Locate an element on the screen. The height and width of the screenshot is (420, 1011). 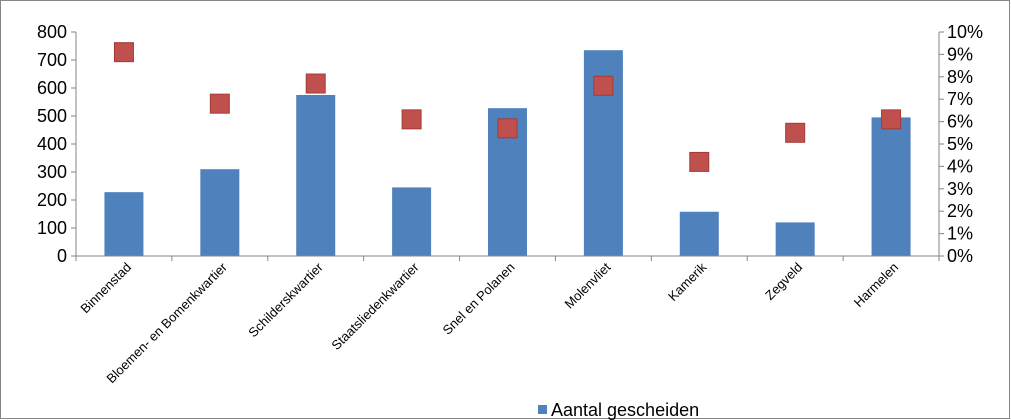
right-axis-ticks: 0%1% 2%3% 4%5%6% 7%8% 9%10% is located at coordinates (961, 144).